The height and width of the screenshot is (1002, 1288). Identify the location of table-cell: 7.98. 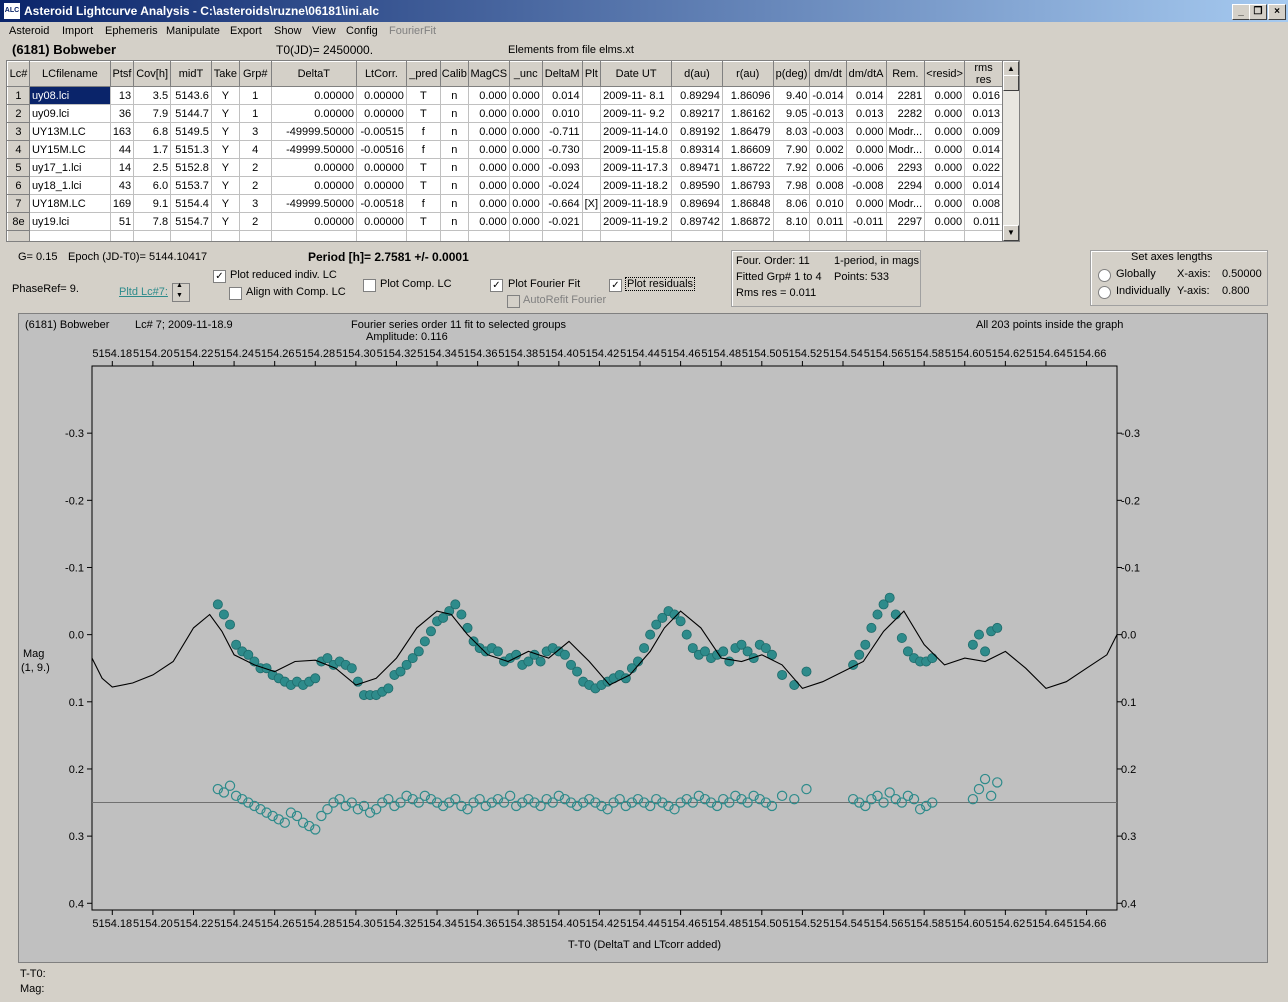
(791, 185).